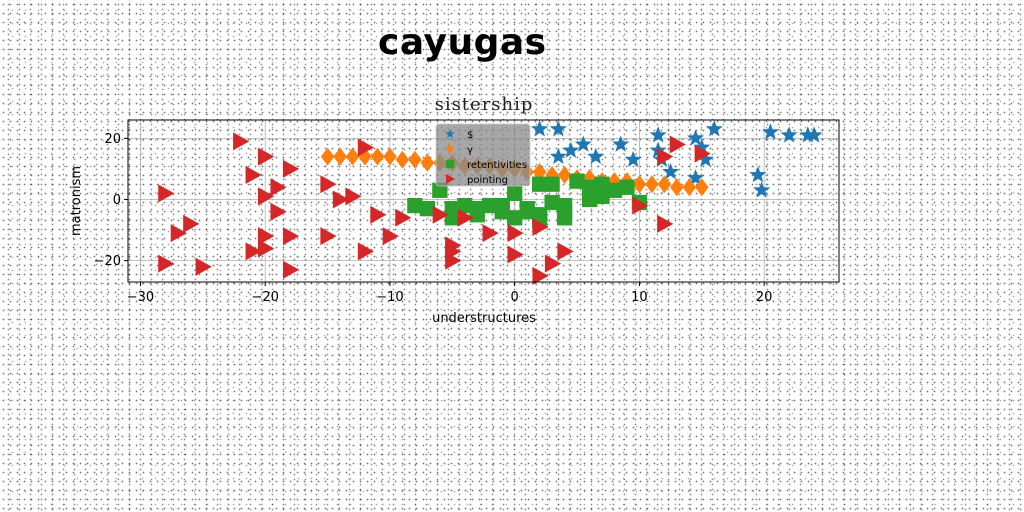 This screenshot has width=1024, height=512. I want to click on y-axis-label: matronism, so click(76, 201).